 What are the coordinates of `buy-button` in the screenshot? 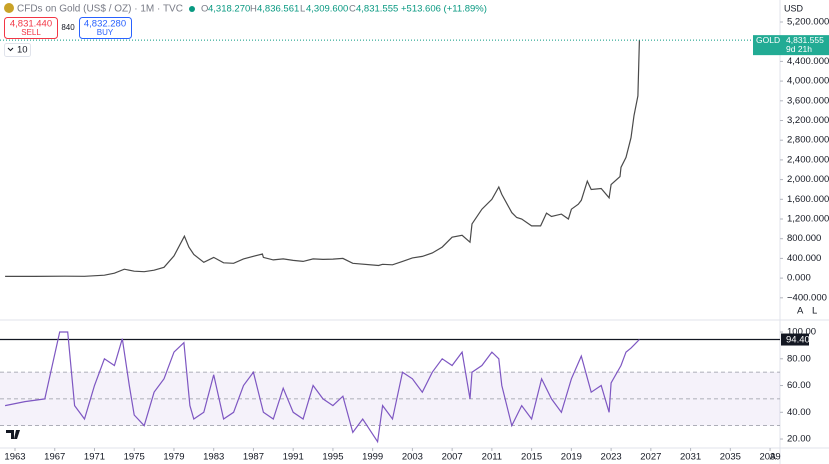 It's located at (105, 28).